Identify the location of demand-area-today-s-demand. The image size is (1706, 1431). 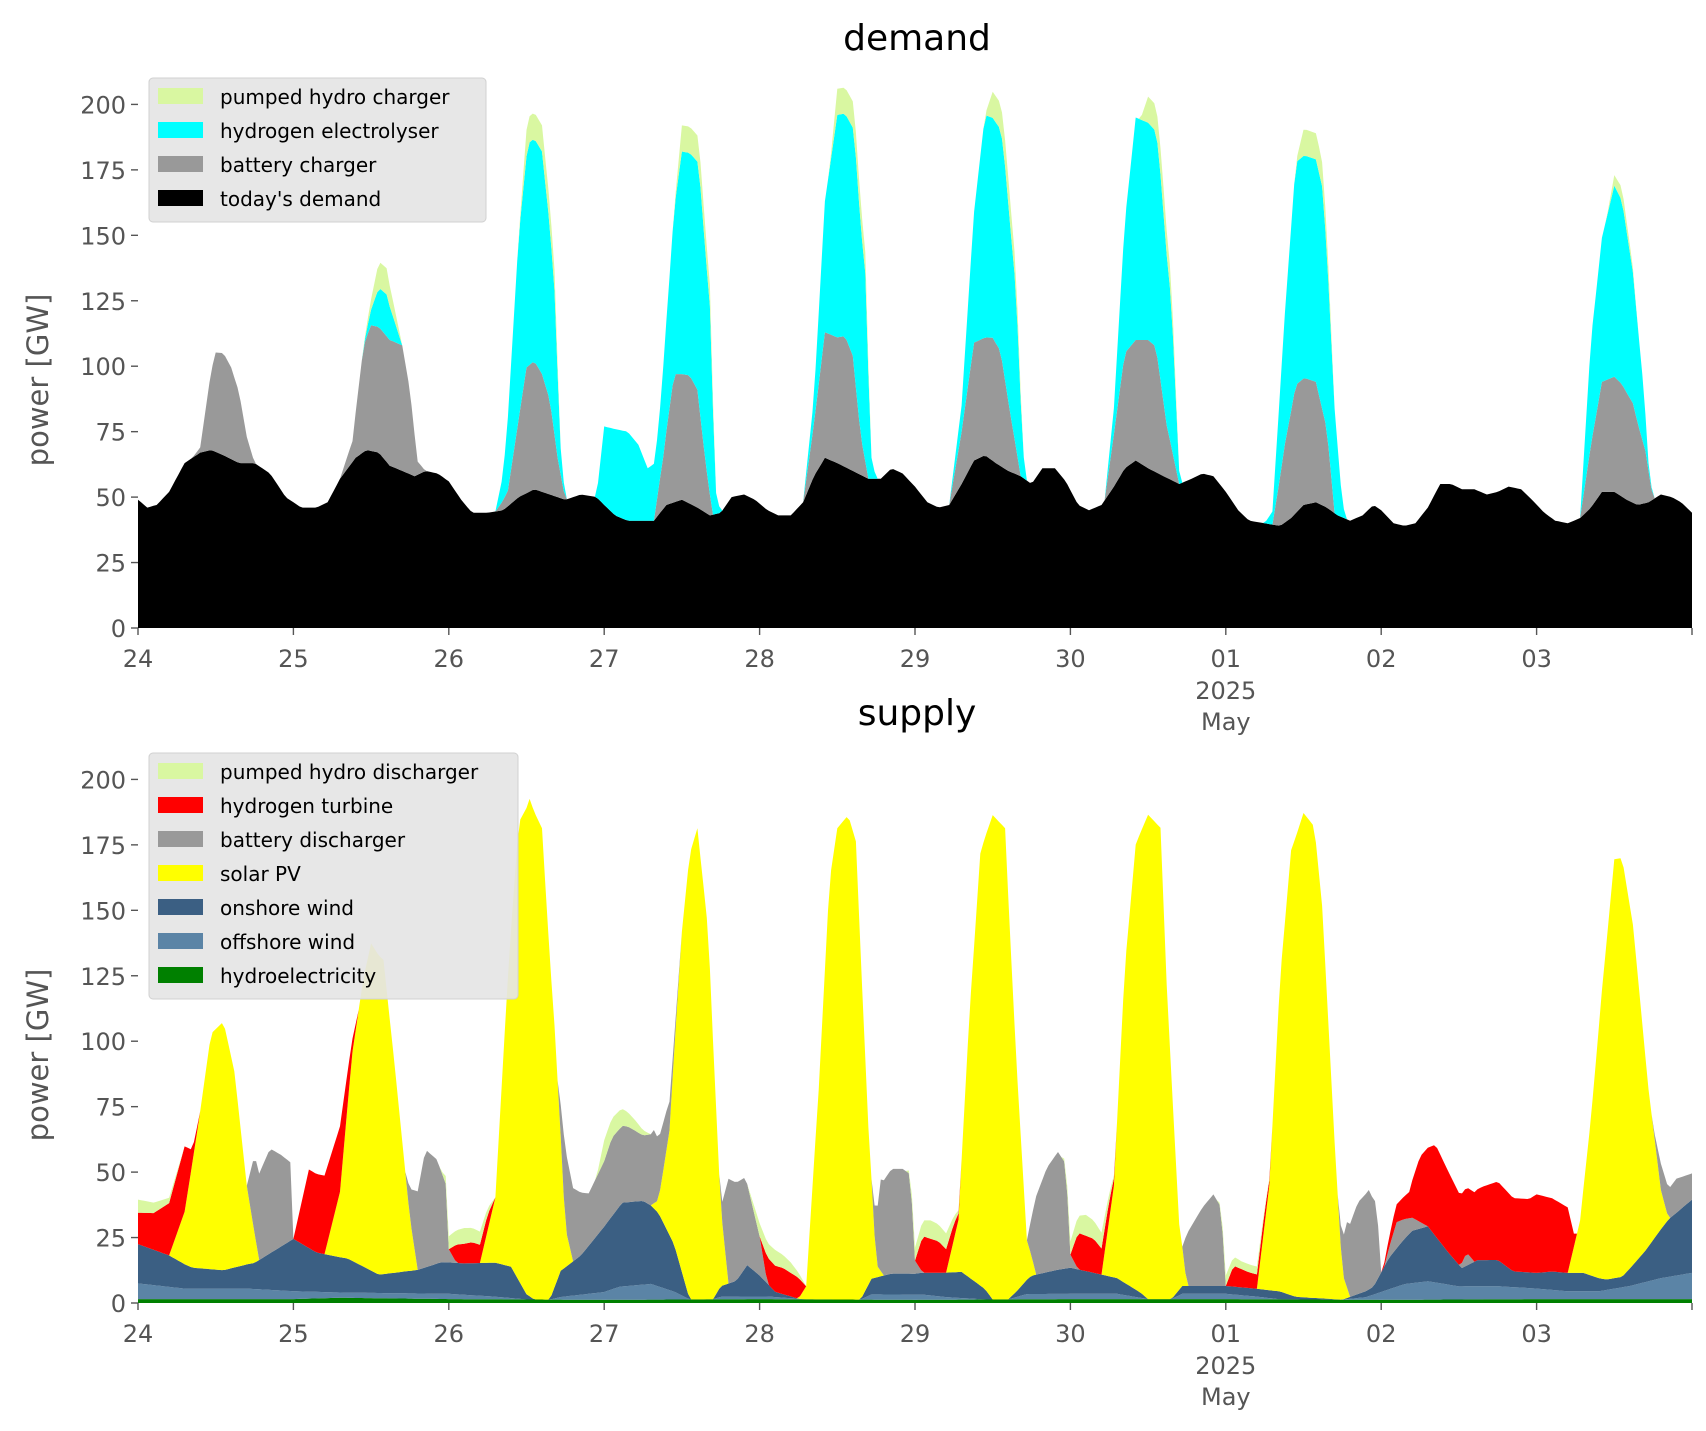
(915, 539).